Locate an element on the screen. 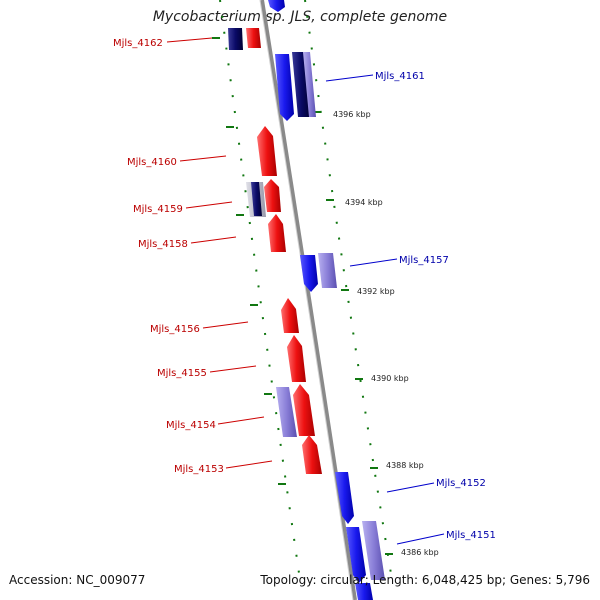 This screenshot has width=600, height=600. gene-label: Mjls_4151 is located at coordinates (471, 535).